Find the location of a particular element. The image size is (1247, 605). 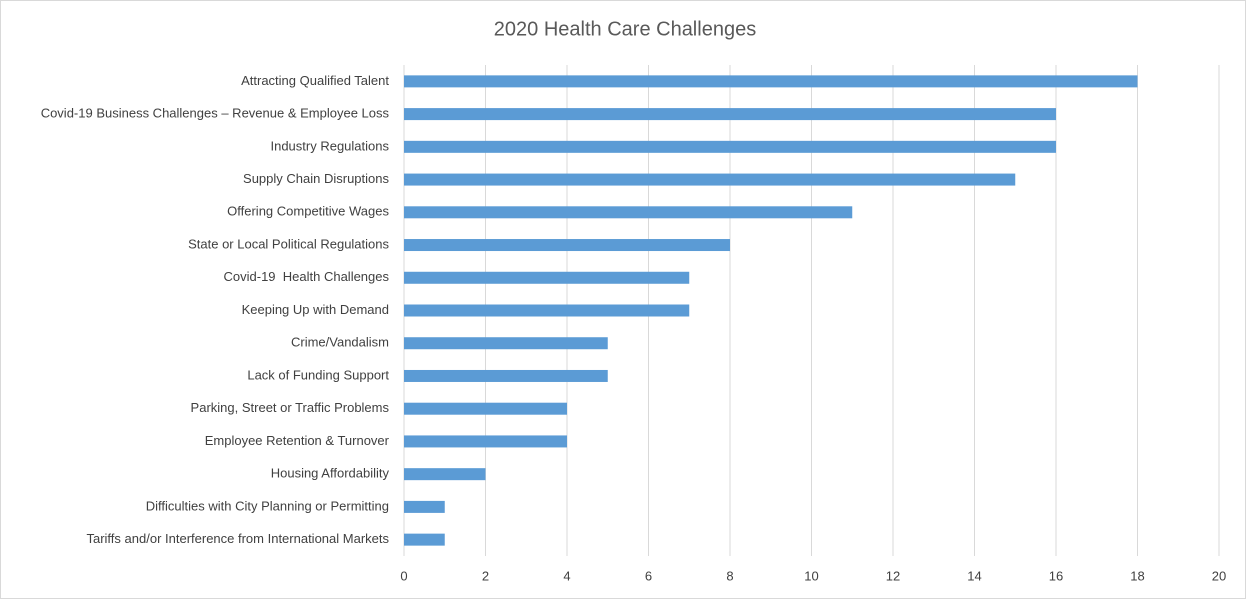

y-tick-label: Housing Affordability is located at coordinates (330, 473).